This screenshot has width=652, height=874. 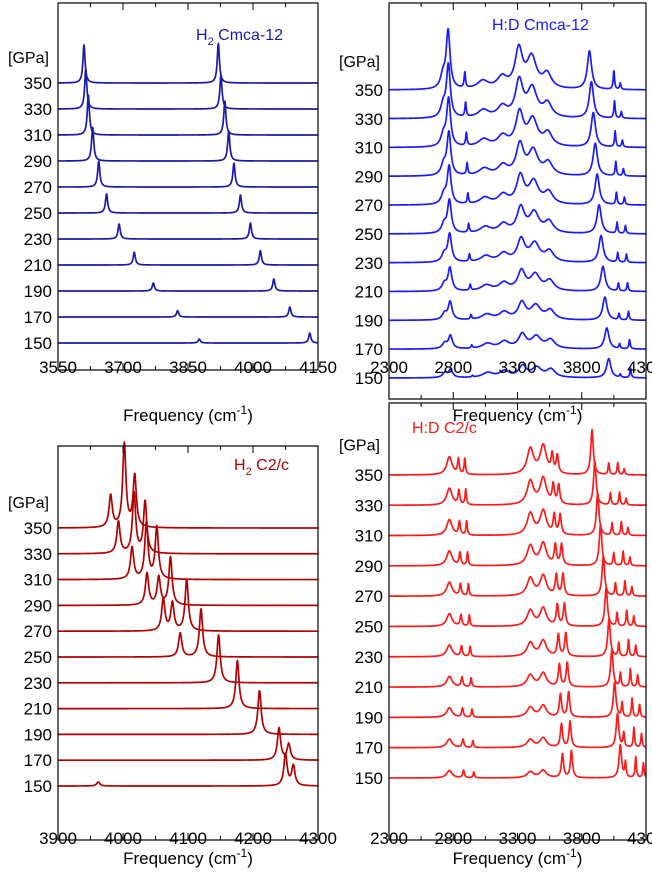 I want to click on x-tick-label: 3800, so click(x=582, y=838).